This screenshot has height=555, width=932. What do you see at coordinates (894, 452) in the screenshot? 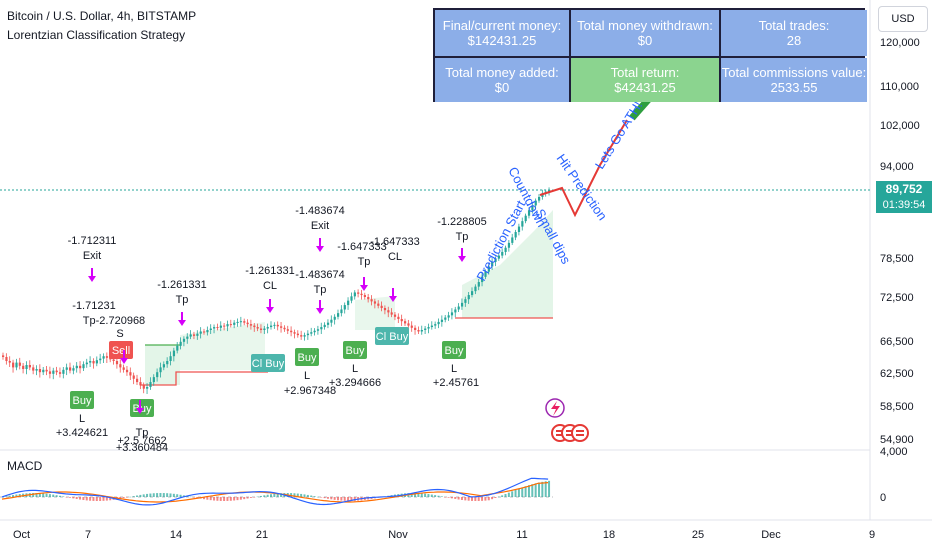
I see `macd-axis-label: 4,000` at bounding box center [894, 452].